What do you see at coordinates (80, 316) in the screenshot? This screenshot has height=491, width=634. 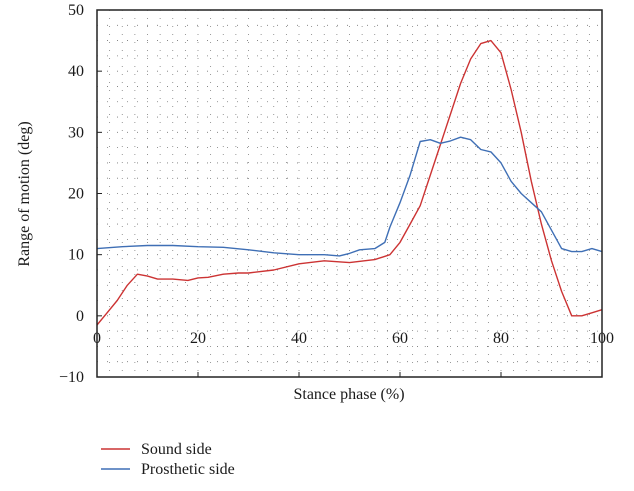 I see `y-tick-label: 0` at bounding box center [80, 316].